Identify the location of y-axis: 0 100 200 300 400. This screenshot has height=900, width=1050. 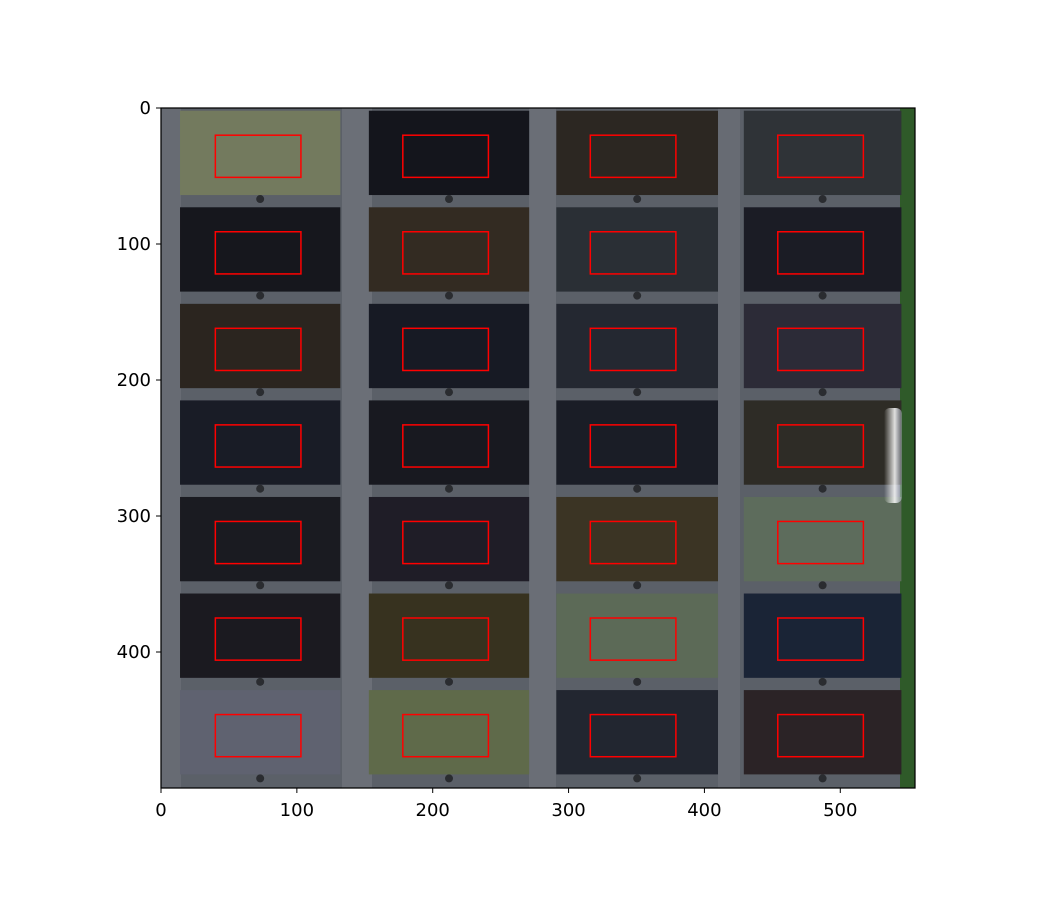
(139, 380).